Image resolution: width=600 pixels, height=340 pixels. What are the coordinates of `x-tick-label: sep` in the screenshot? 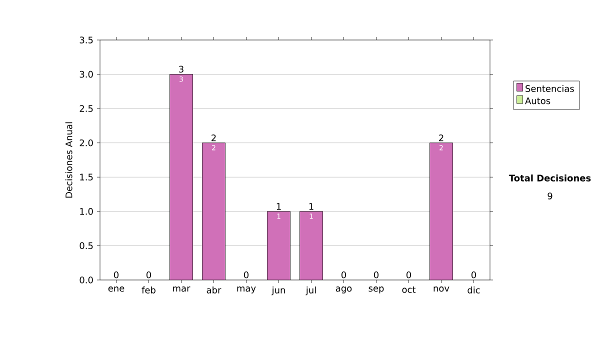 It's located at (376, 290).